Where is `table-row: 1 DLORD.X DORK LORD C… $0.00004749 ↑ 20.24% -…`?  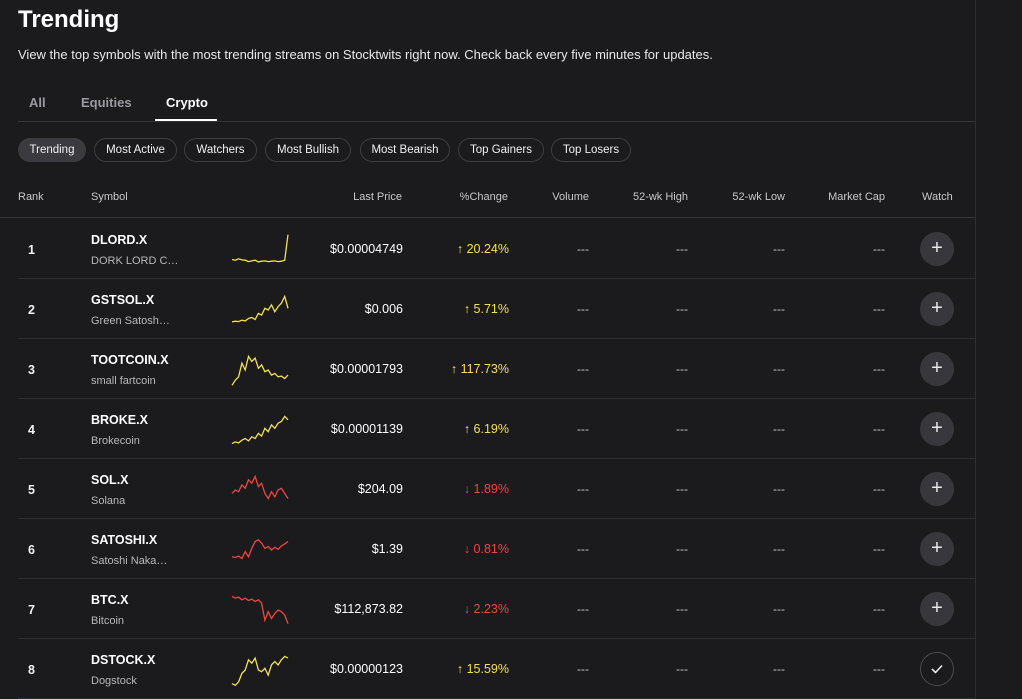
table-row: 1 DLORD.X DORK LORD C… $0.00004749 ↑ 20.24% -… is located at coordinates (496, 249).